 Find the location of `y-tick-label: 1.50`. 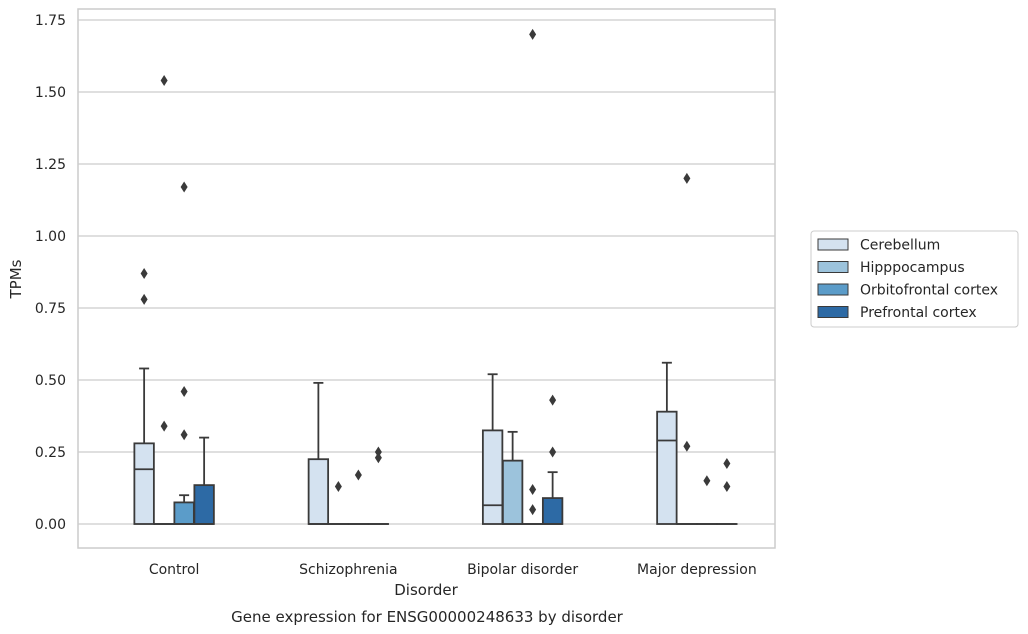

y-tick-label: 1.50 is located at coordinates (50, 93).